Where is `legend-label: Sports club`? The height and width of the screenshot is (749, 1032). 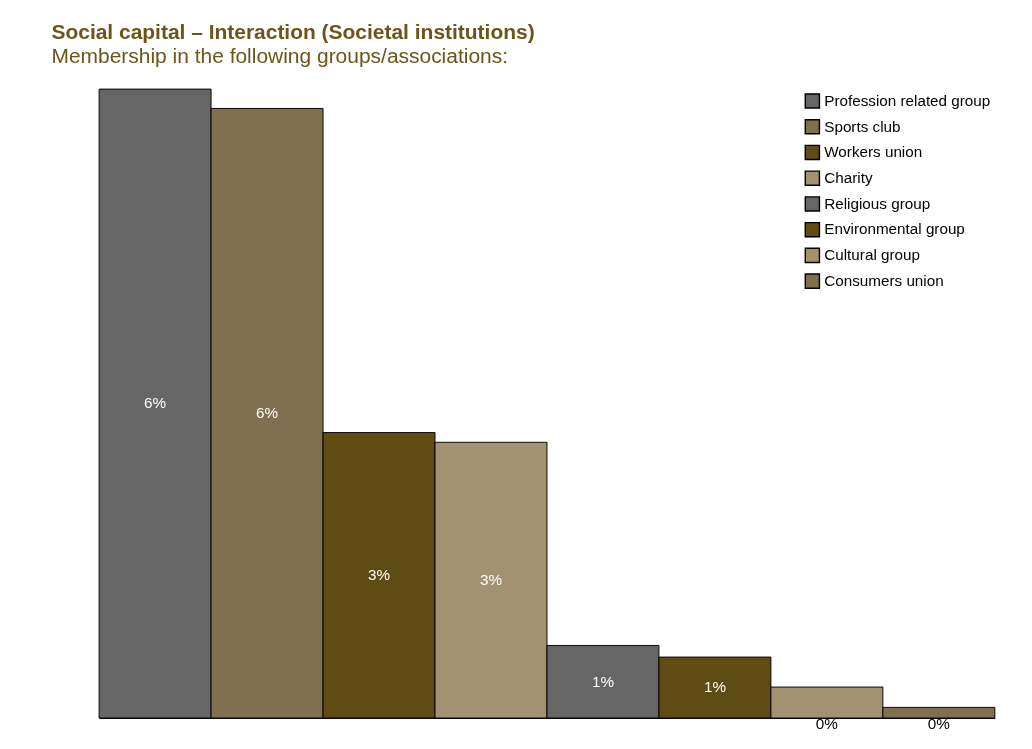 legend-label: Sports club is located at coordinates (862, 126).